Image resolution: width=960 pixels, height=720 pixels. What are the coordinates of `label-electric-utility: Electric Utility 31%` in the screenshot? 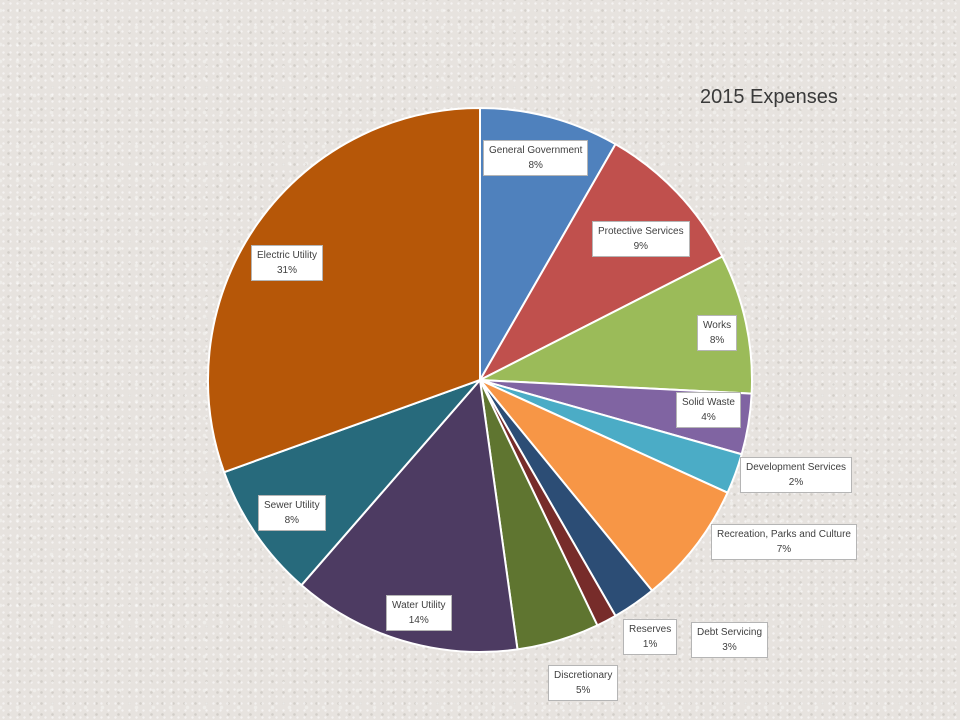 It's located at (287, 263).